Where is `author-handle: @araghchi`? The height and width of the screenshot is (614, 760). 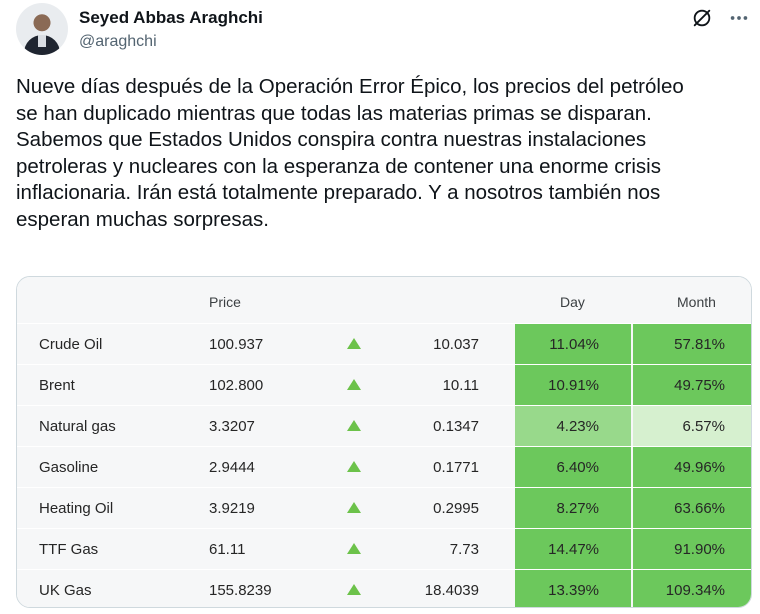 author-handle: @araghchi is located at coordinates (118, 41).